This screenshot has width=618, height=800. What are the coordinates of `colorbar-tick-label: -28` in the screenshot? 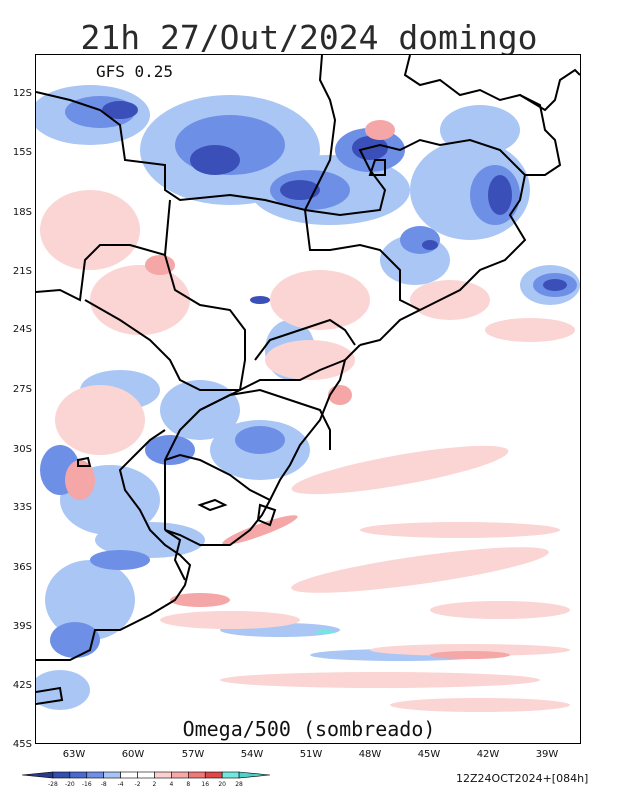 It's located at (53, 784).